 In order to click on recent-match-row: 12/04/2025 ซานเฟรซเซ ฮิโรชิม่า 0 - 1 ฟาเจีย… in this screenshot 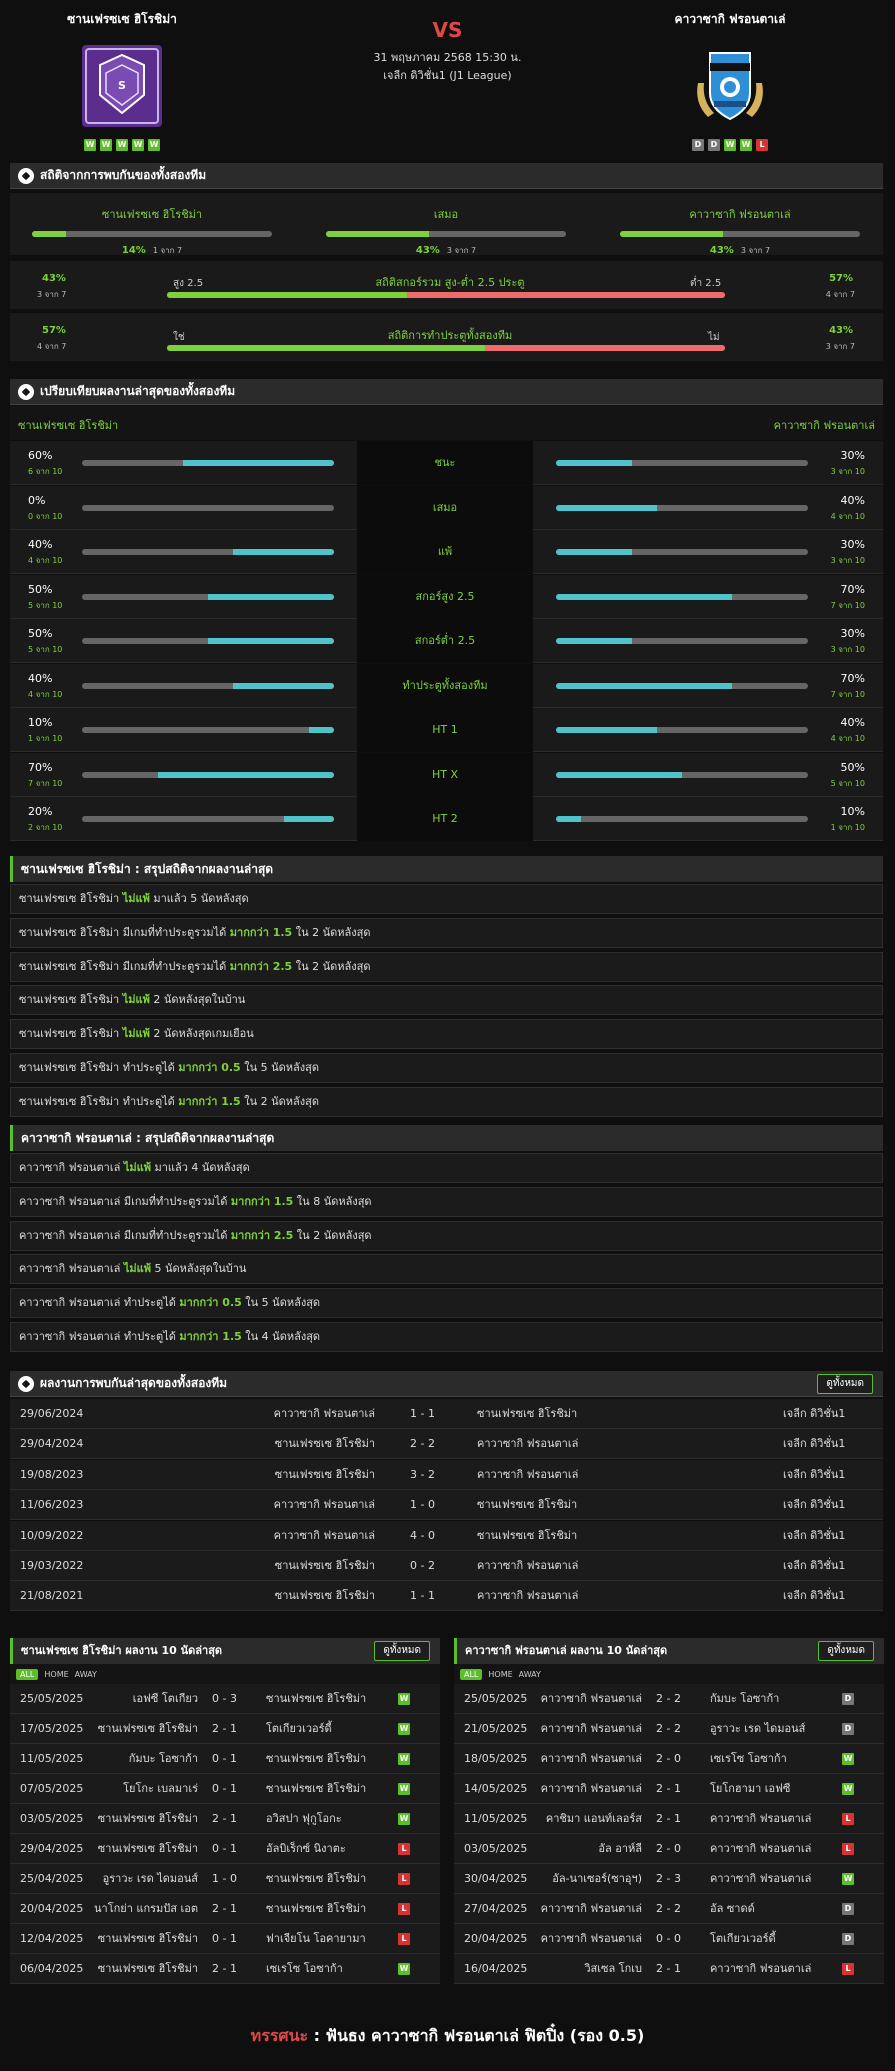, I will do `click(225, 1939)`.